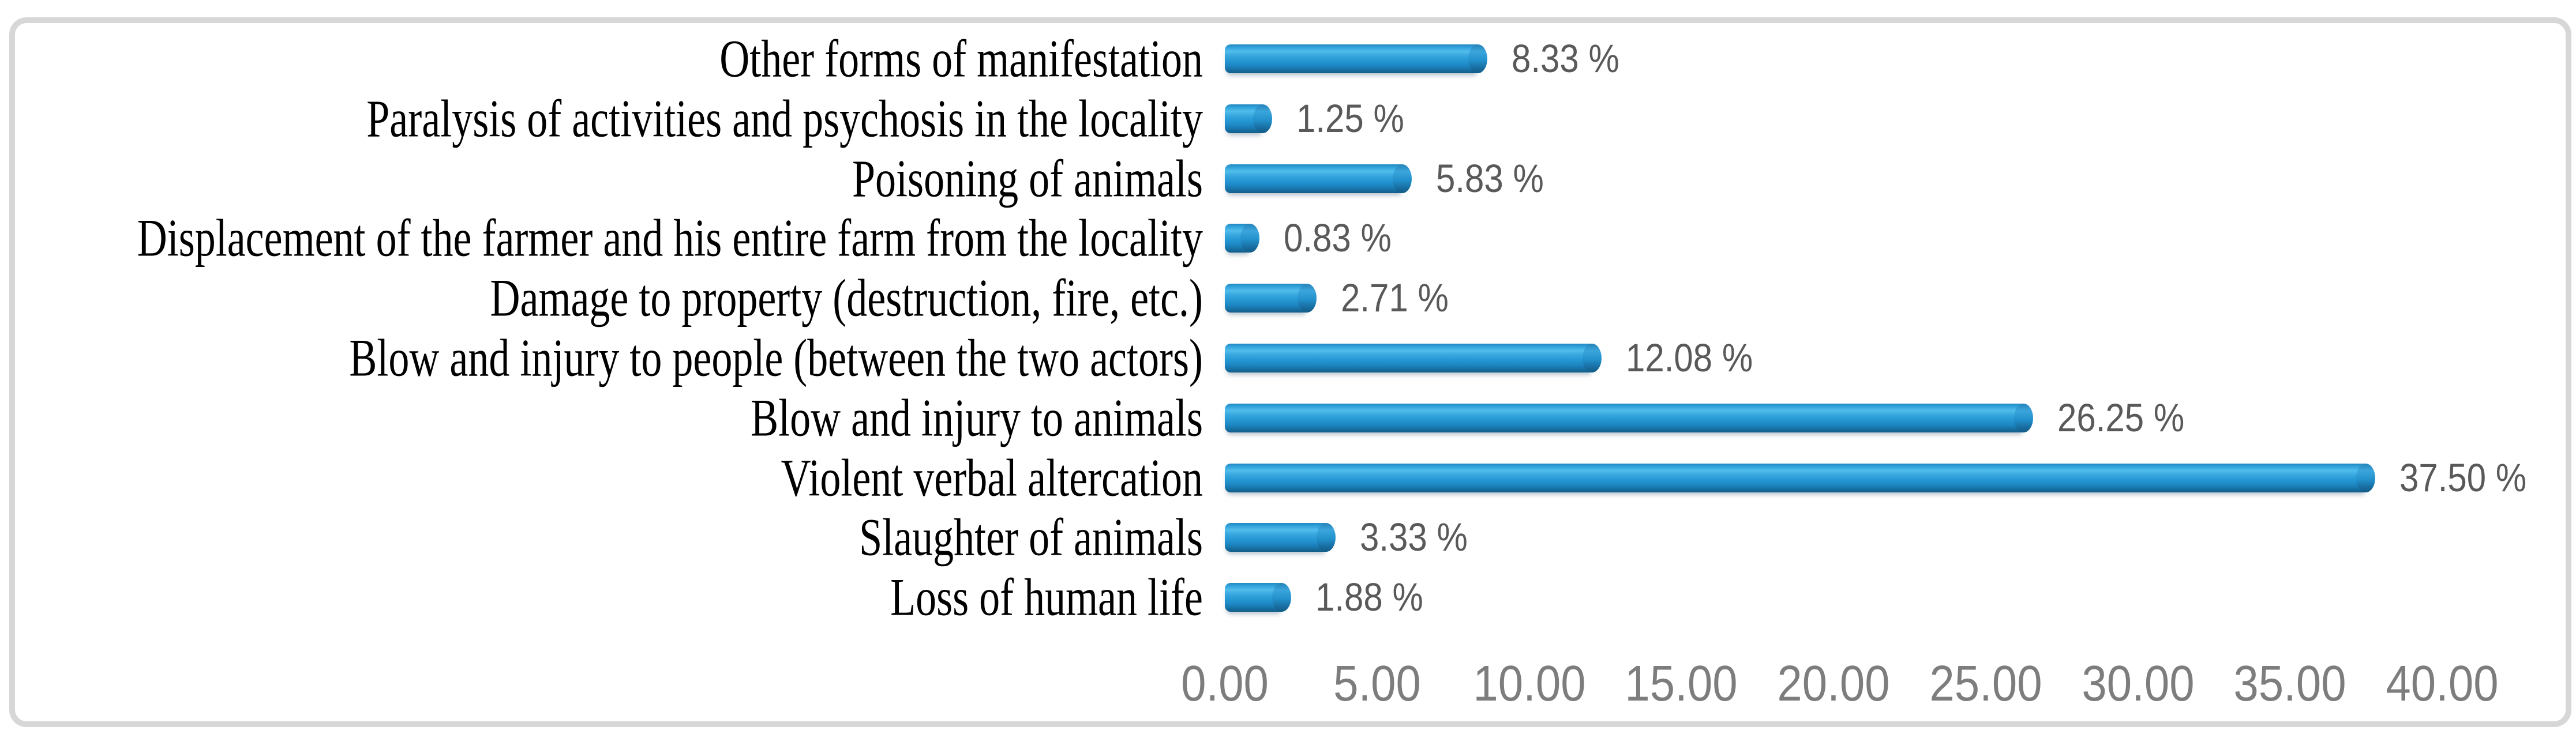 This screenshot has width=2576, height=734. I want to click on value-label: 1.25 %, so click(1350, 118).